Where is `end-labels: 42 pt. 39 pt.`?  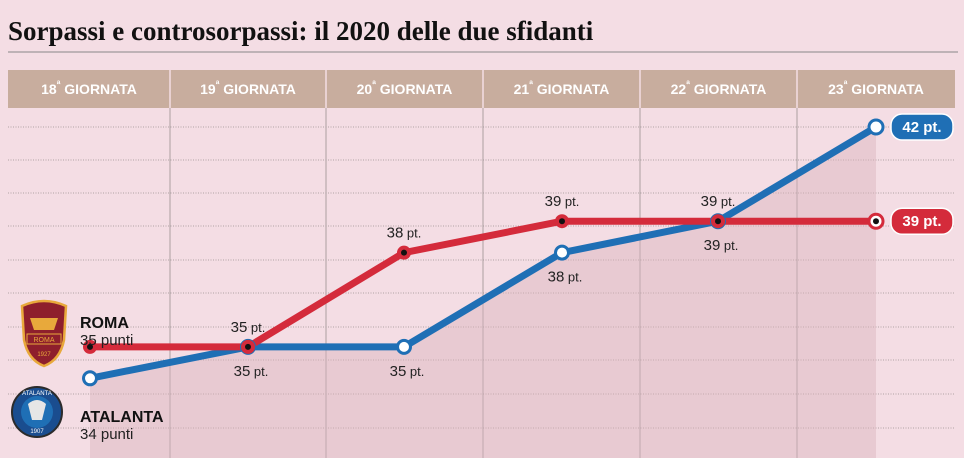
end-labels: 42 pt. 39 pt. is located at coordinates (910, 174).